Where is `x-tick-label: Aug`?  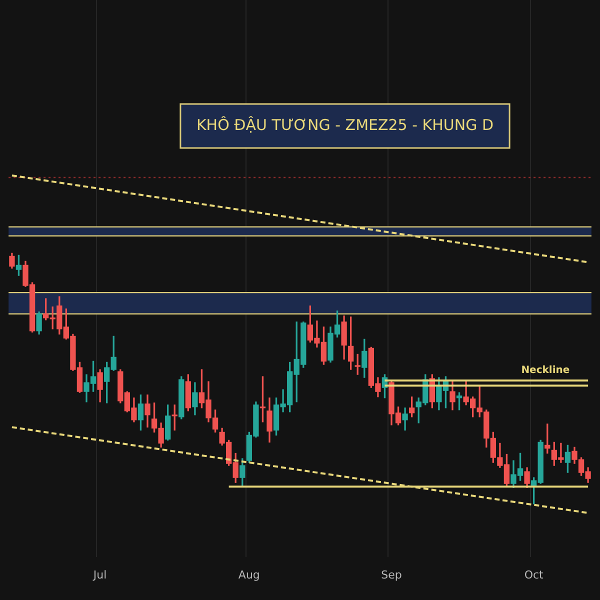
x-tick-label: Aug is located at coordinates (249, 575).